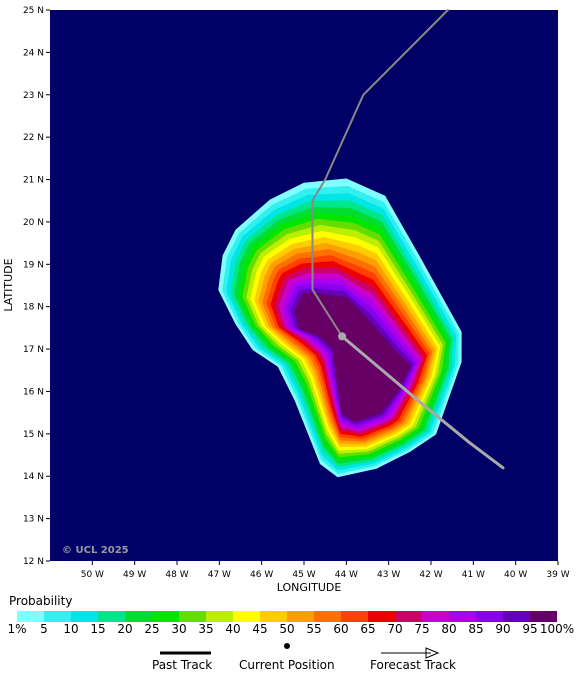 The height and width of the screenshot is (682, 580). Describe the element at coordinates (33, 53) in the screenshot. I see `lat-tick-label: 24 N` at that location.